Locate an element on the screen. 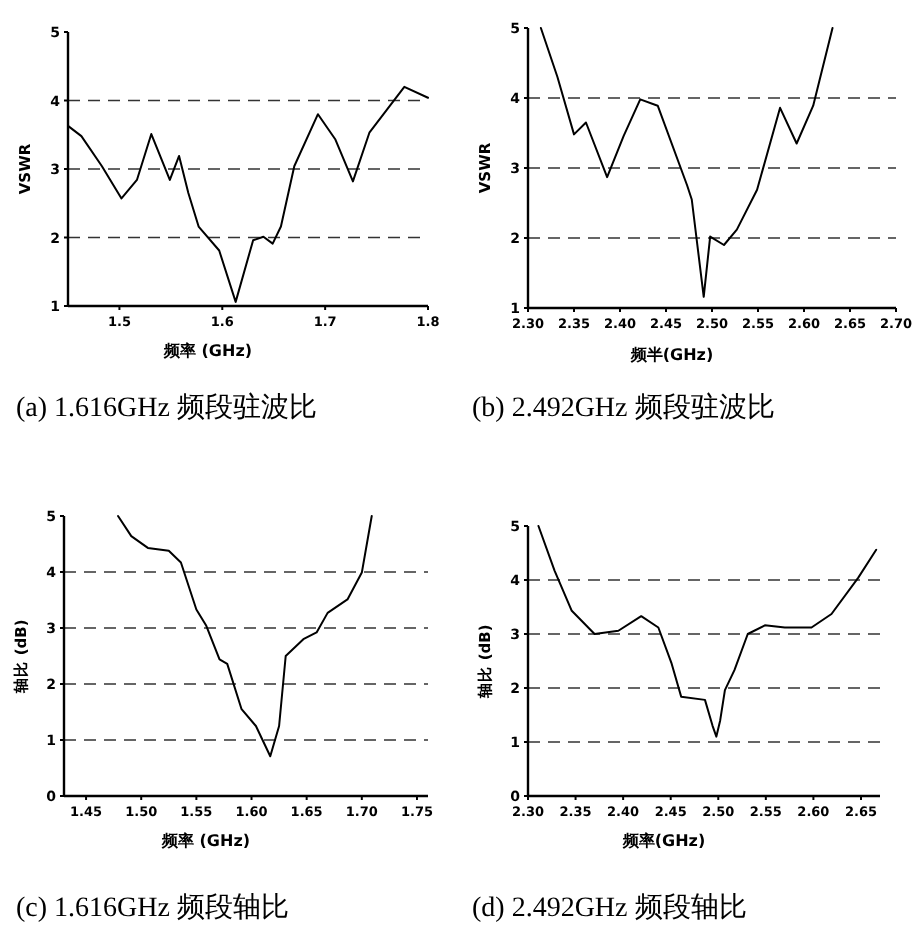 The width and height of the screenshot is (914, 940). text: (d) 2.492GHz 频段轴比 is located at coordinates (609, 908).